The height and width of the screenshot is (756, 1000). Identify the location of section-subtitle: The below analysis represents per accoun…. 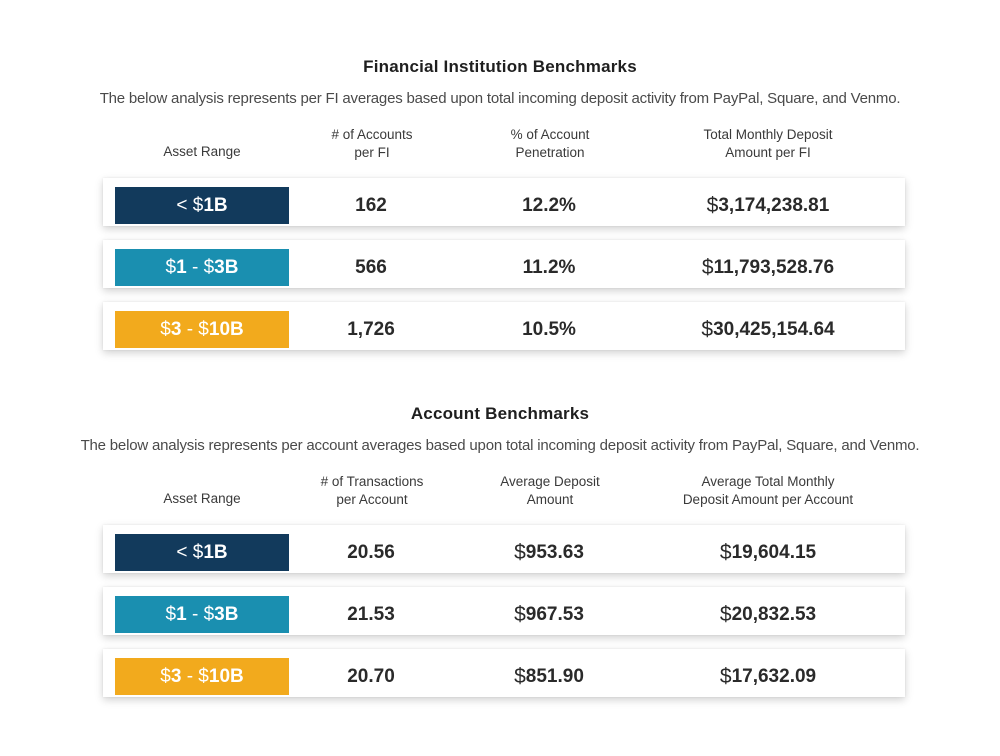
(500, 445).